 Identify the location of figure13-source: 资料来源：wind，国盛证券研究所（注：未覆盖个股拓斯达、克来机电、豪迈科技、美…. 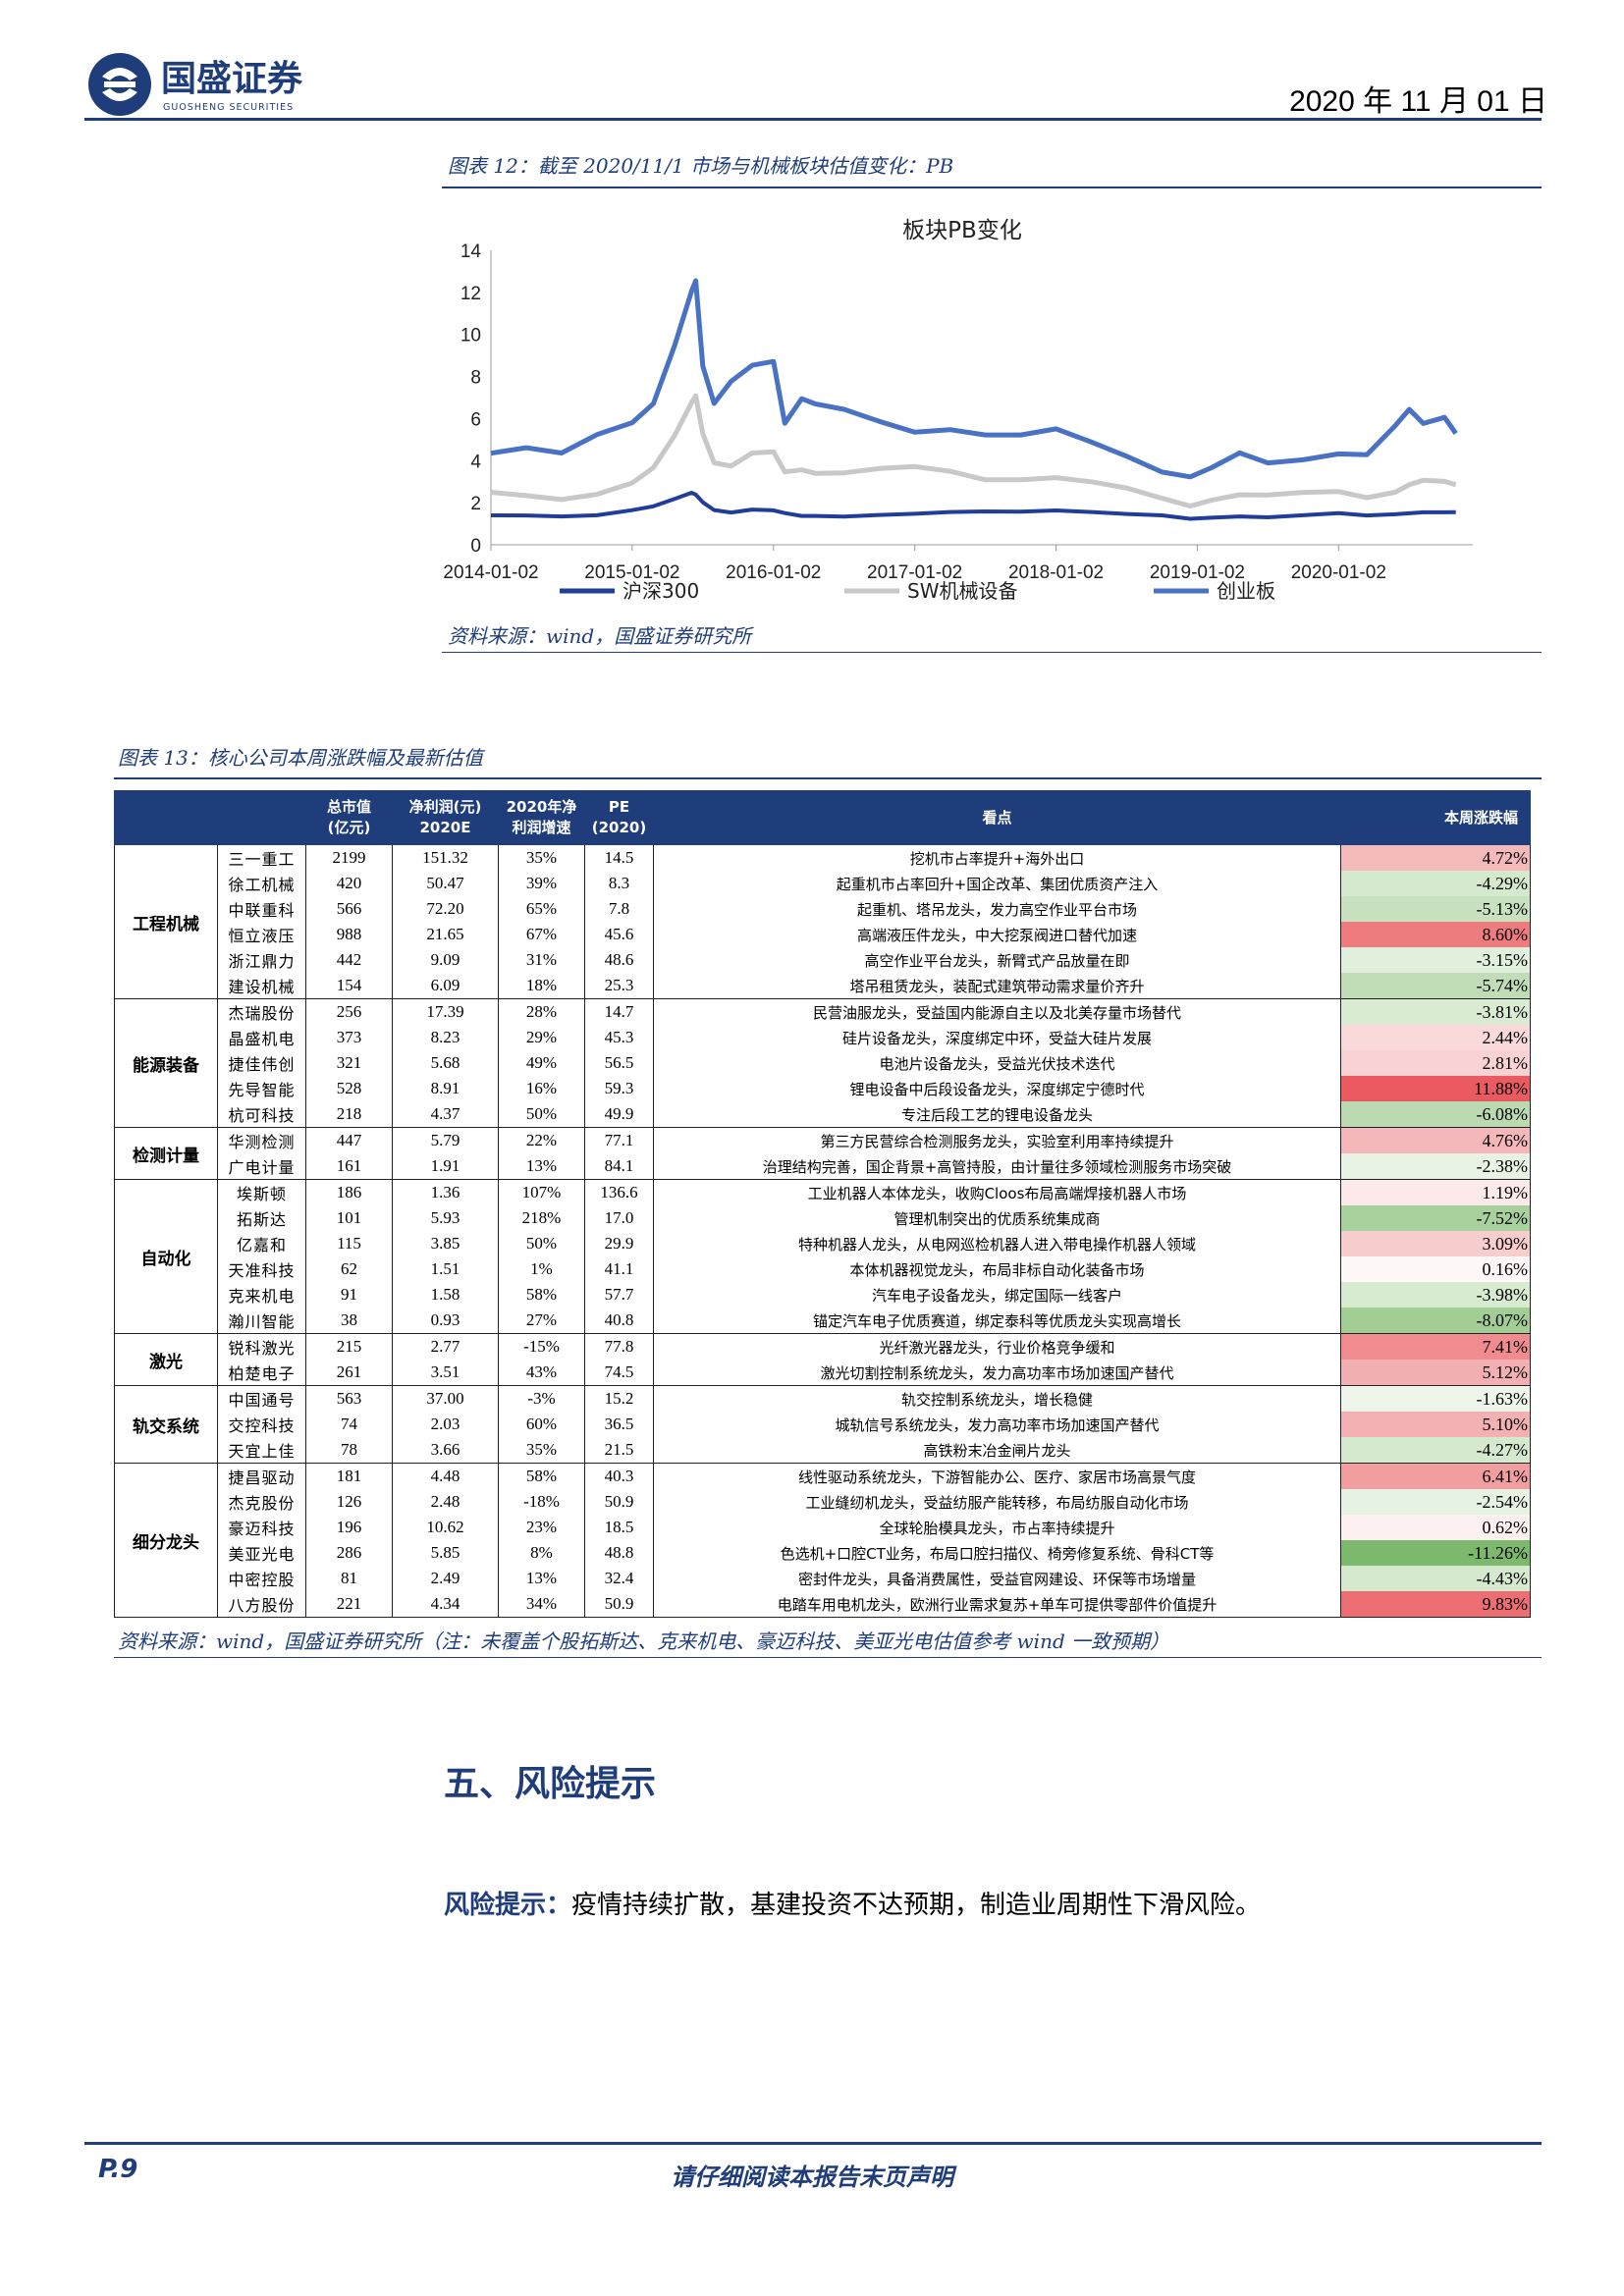
(644, 1641).